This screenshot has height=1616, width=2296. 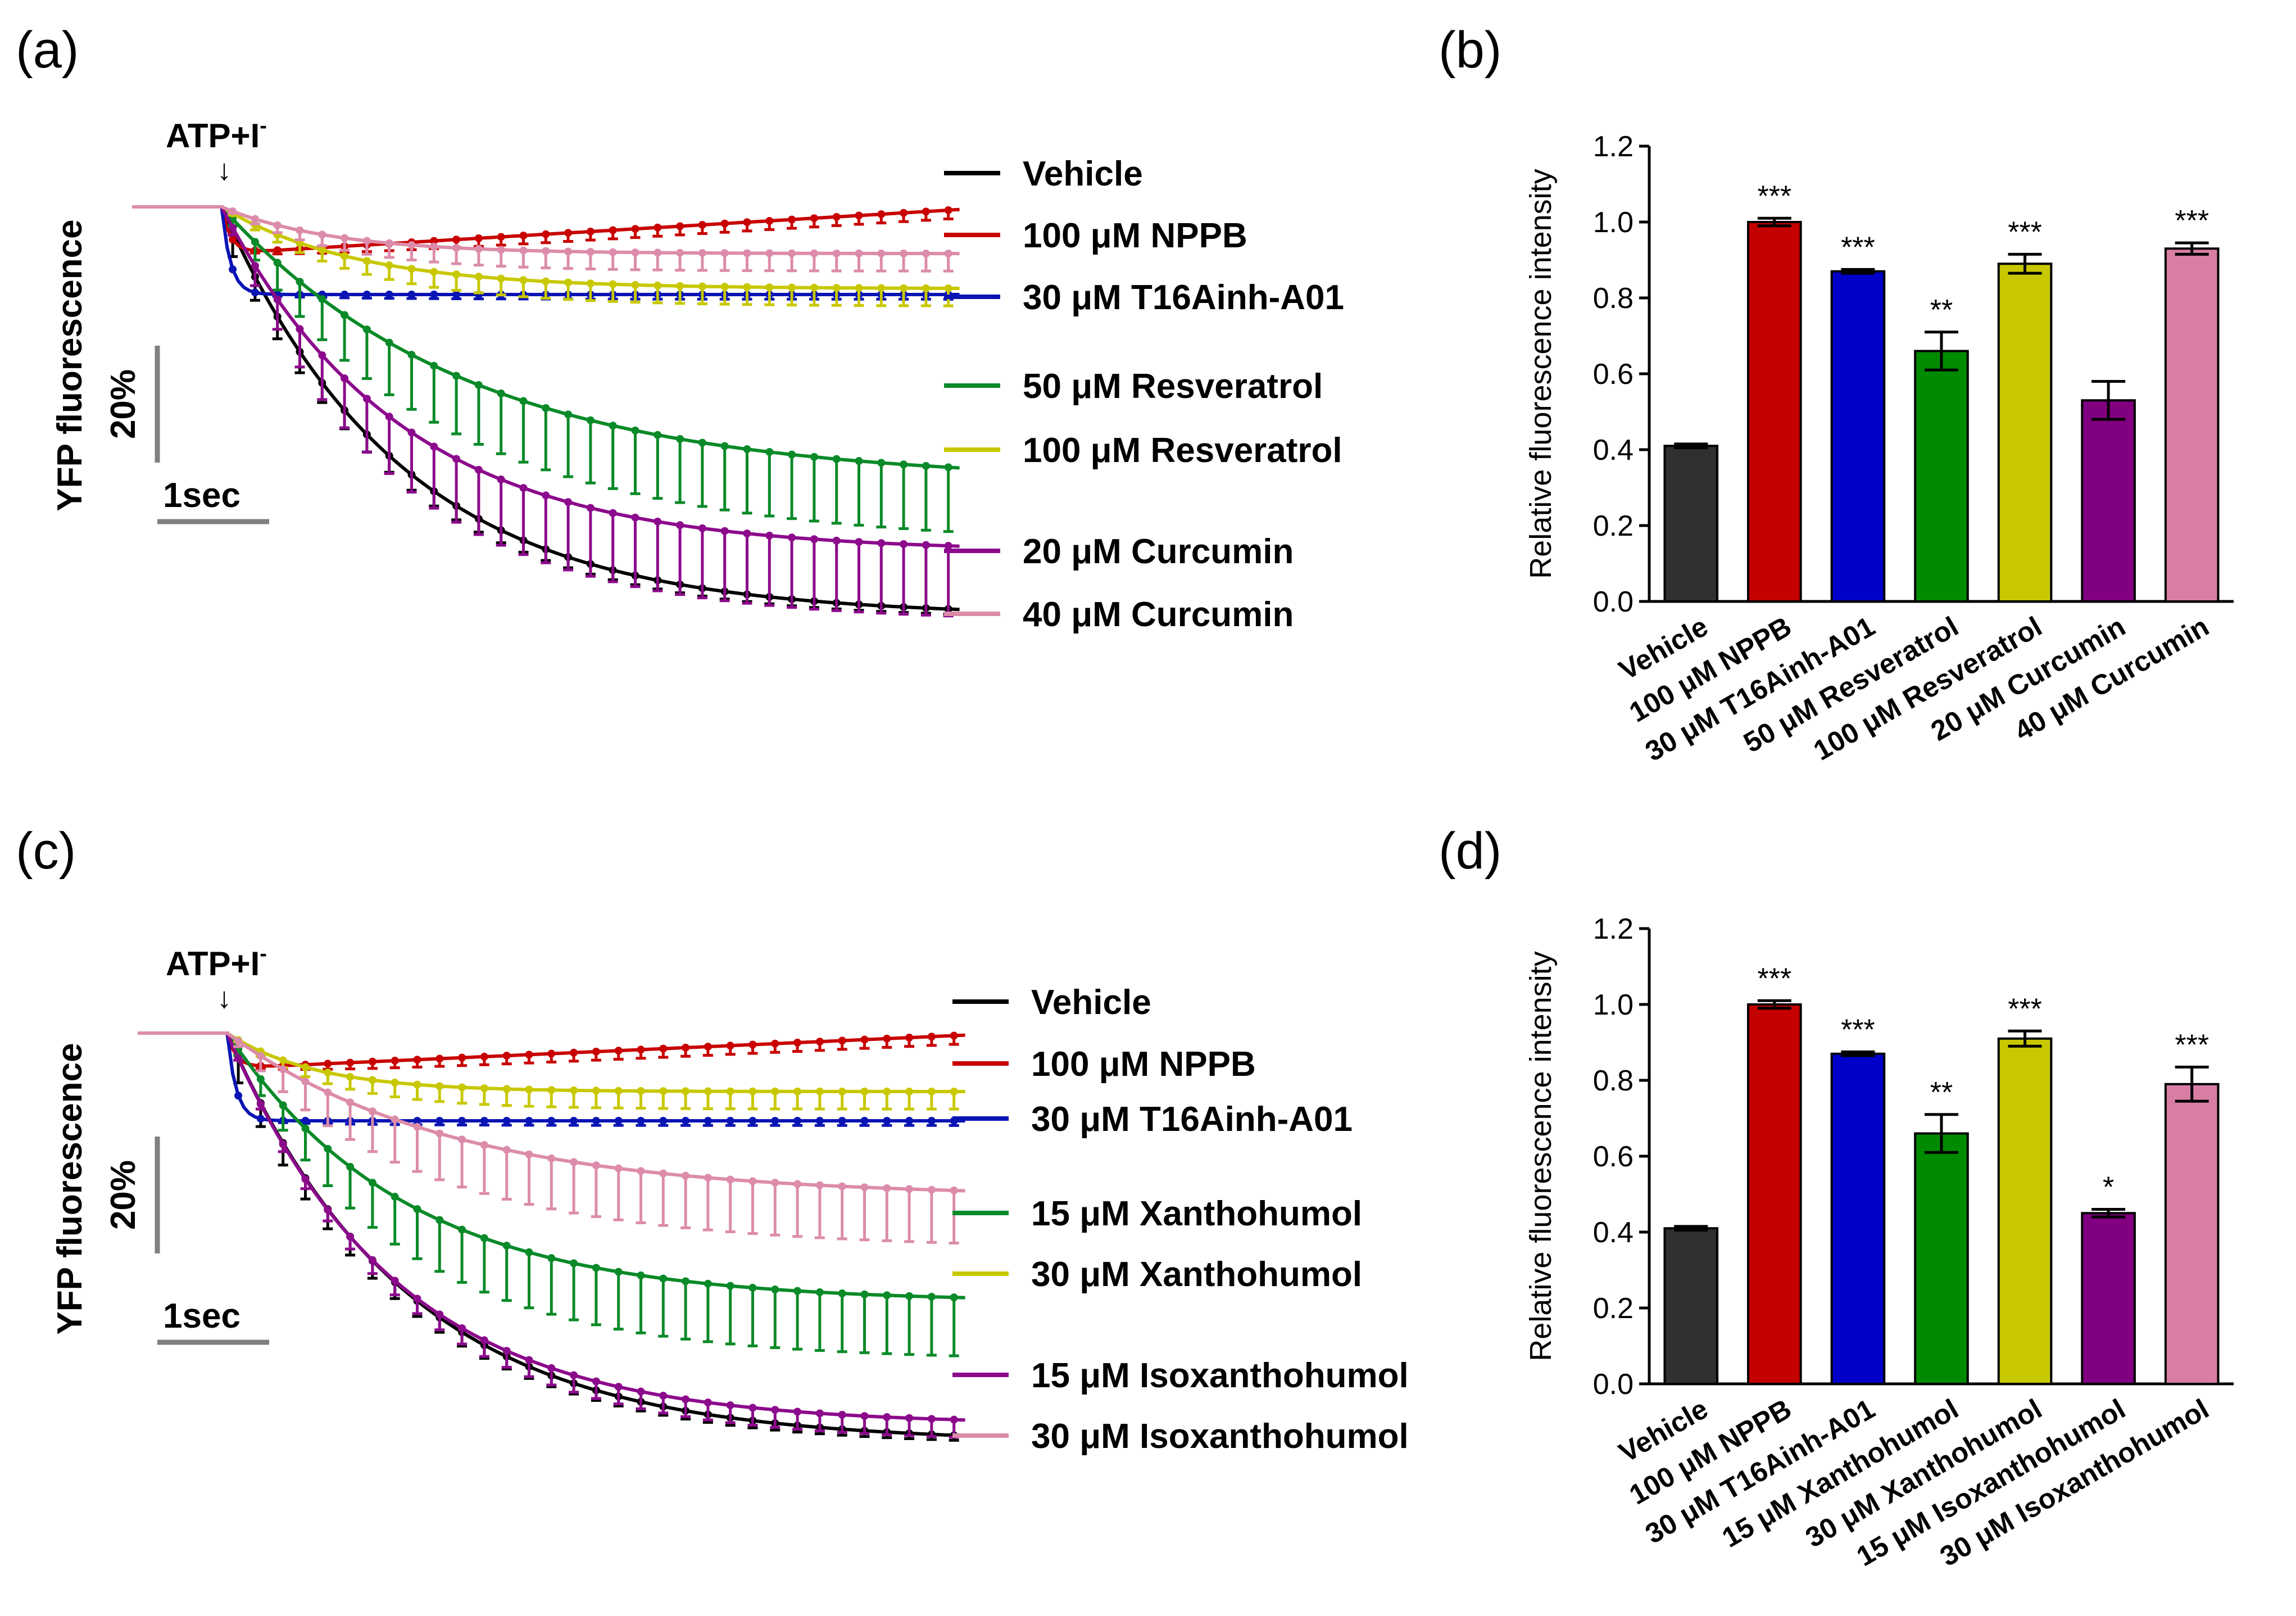 I want to click on line-chart-a: ATP+I-↓ YFP fluorescence 20% 1sec, so click(x=506, y=366).